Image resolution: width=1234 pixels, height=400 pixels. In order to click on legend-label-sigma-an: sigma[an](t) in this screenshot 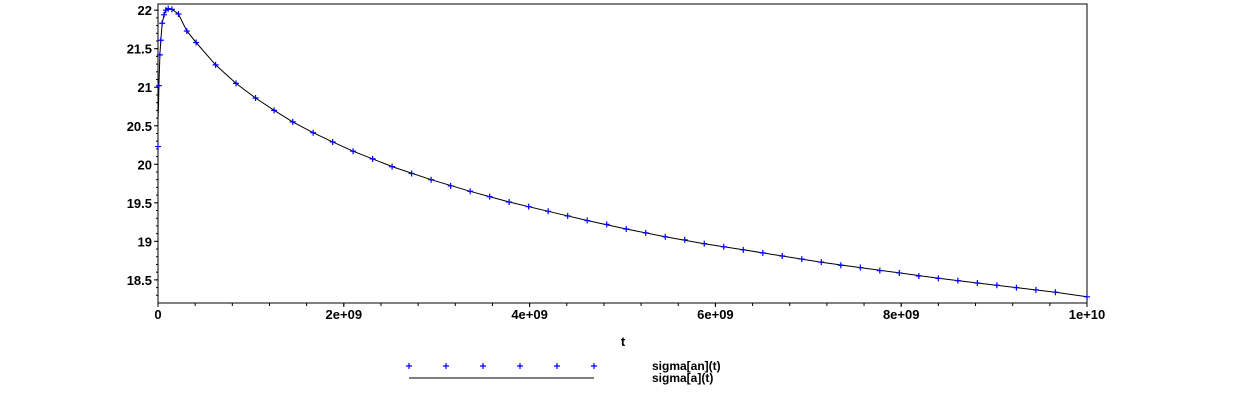, I will do `click(686, 366)`.